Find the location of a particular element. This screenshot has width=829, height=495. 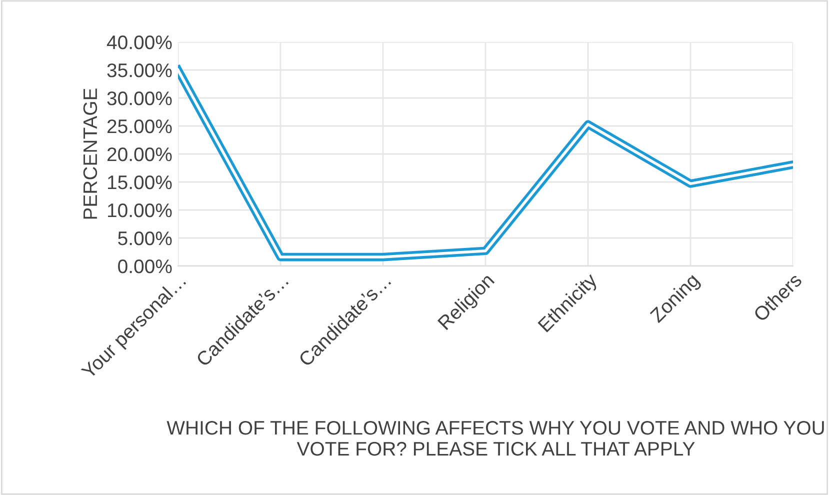

y-tick-label: 20.00% is located at coordinates (139, 154).